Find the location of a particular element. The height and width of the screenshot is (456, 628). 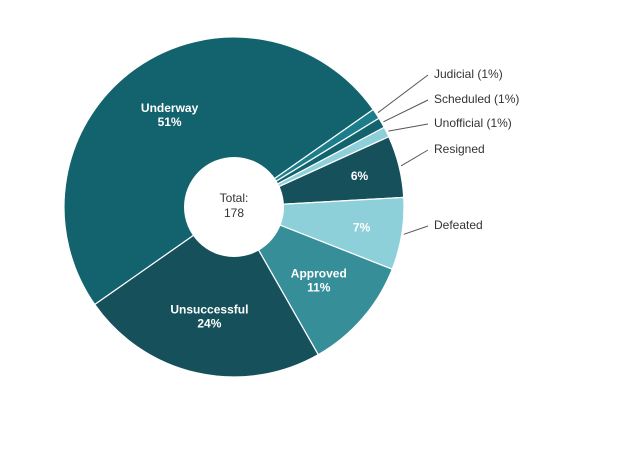

slice-pct-unsuccessful: 24% is located at coordinates (209, 324).